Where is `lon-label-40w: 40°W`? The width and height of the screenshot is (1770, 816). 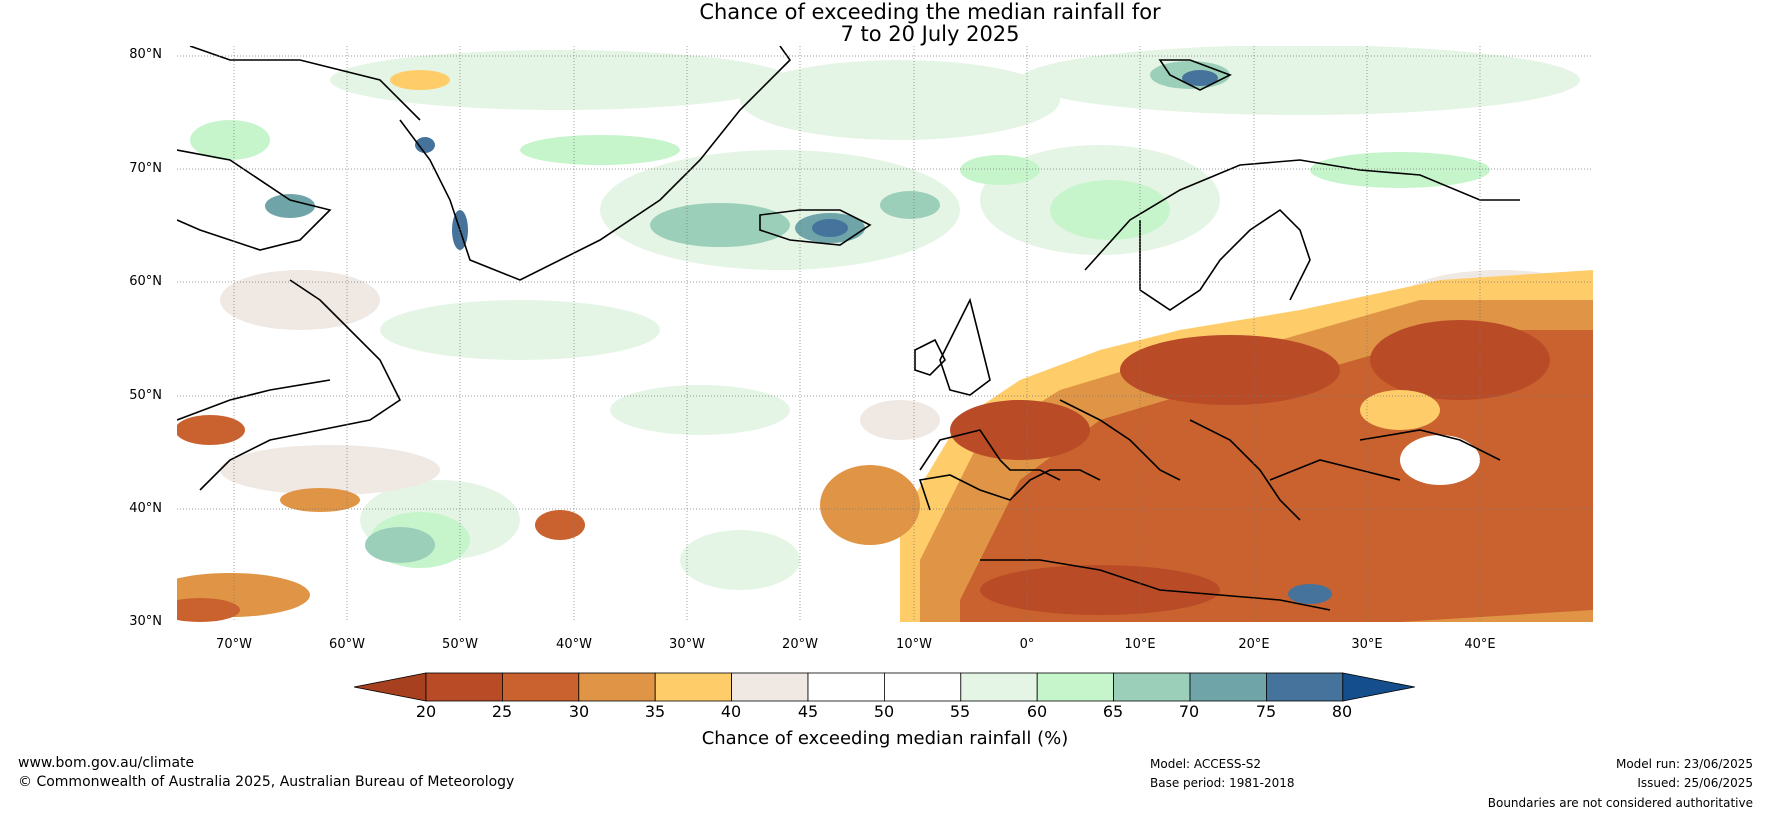 lon-label-40w: 40°W is located at coordinates (574, 644).